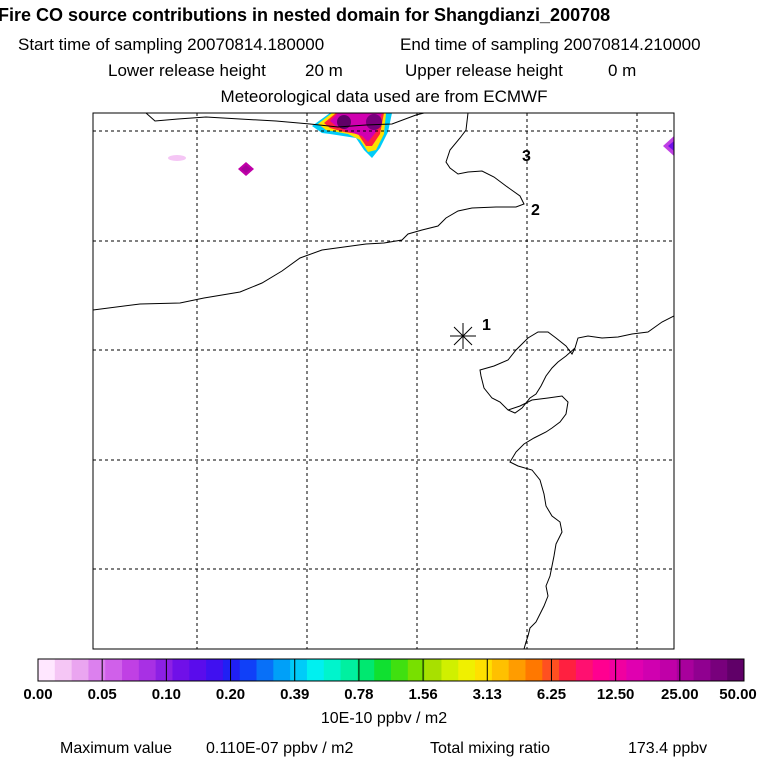 The width and height of the screenshot is (768, 768). Describe the element at coordinates (487, 694) in the screenshot. I see `colorbar-tick-label: 3.13` at that location.